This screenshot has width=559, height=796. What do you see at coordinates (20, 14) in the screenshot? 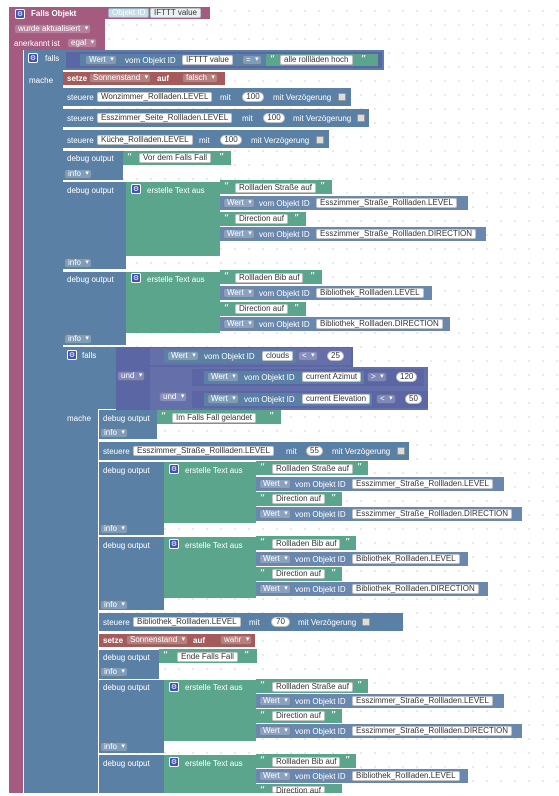
I see `gear-icon: ⚙` at bounding box center [20, 14].